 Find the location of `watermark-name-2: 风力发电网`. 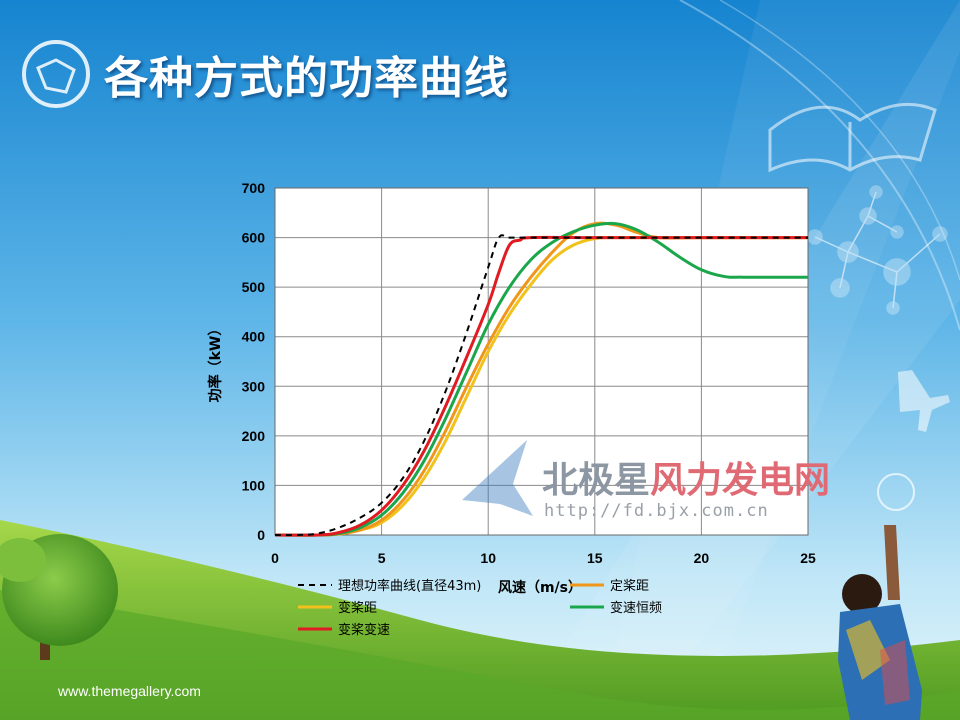

watermark-name-2: 风力发电网 is located at coordinates (740, 480).